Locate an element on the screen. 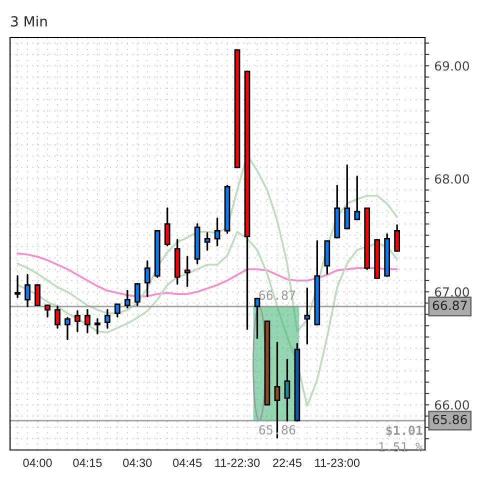  x-tick-label: 04:15 is located at coordinates (87, 463).